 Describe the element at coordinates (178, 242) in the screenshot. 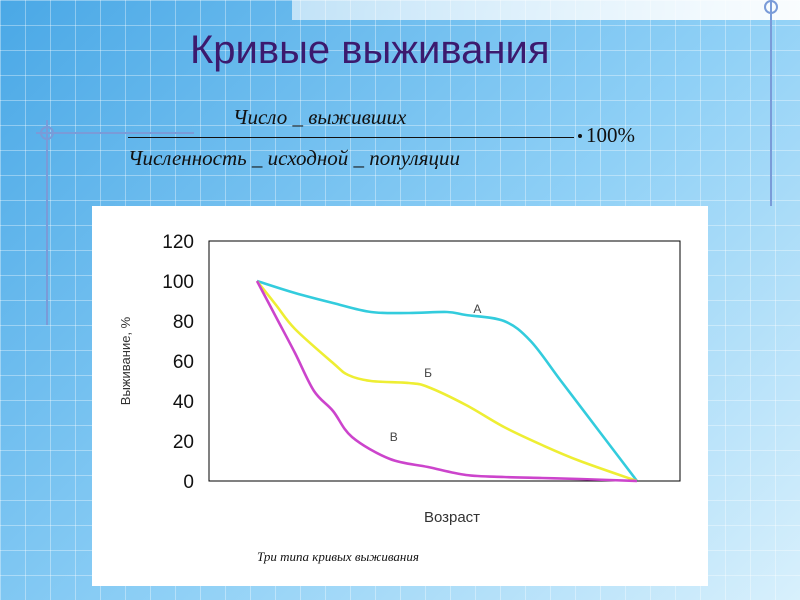

I see `y-tick-label: 120` at that location.